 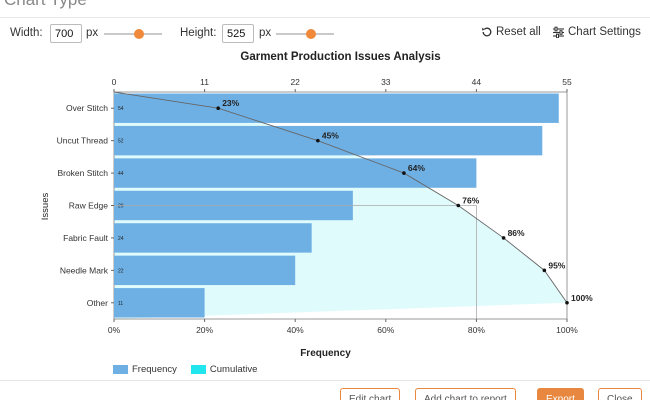 I want to click on reset-all-label: Reset all, so click(x=518, y=32).